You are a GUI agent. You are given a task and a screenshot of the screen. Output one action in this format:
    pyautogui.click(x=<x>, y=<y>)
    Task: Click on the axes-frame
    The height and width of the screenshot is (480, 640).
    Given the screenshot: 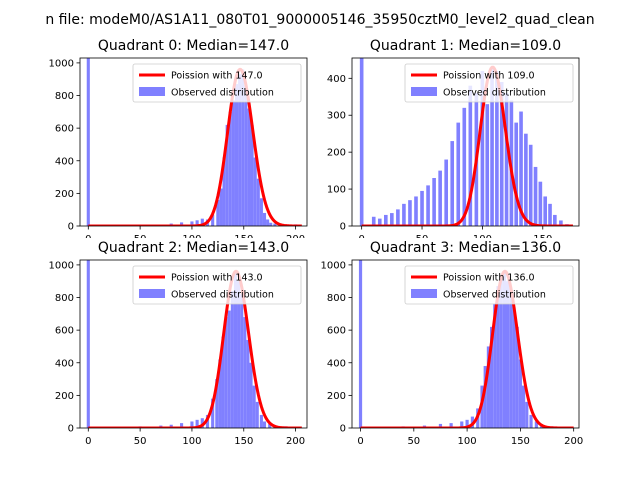 What is the action you would take?
    pyautogui.click(x=193, y=344)
    